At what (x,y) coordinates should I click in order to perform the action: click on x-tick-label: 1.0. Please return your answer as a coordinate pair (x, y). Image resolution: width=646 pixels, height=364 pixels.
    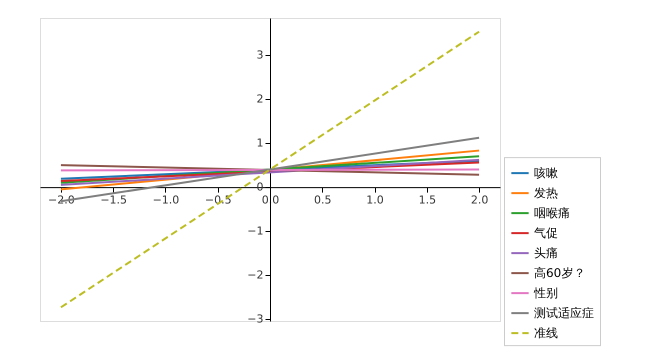
    Looking at the image, I should click on (375, 200).